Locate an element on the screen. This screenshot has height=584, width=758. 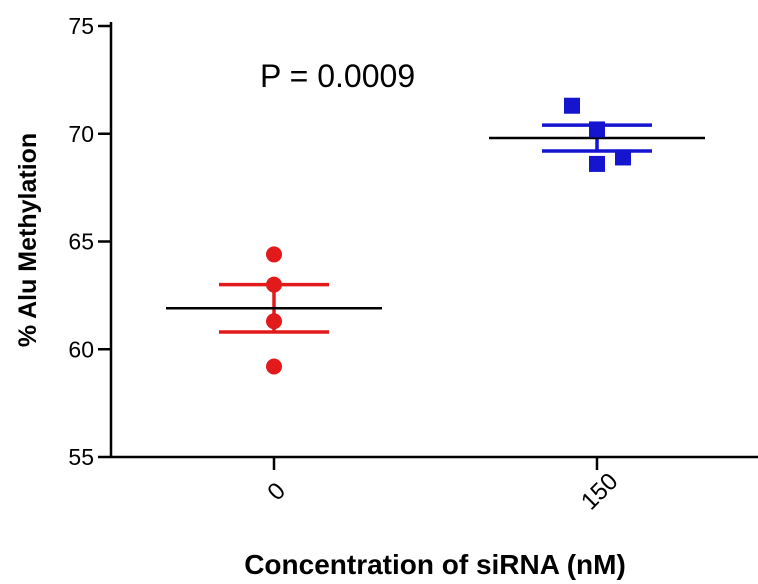
y-tick-label: 75 is located at coordinates (81, 26).